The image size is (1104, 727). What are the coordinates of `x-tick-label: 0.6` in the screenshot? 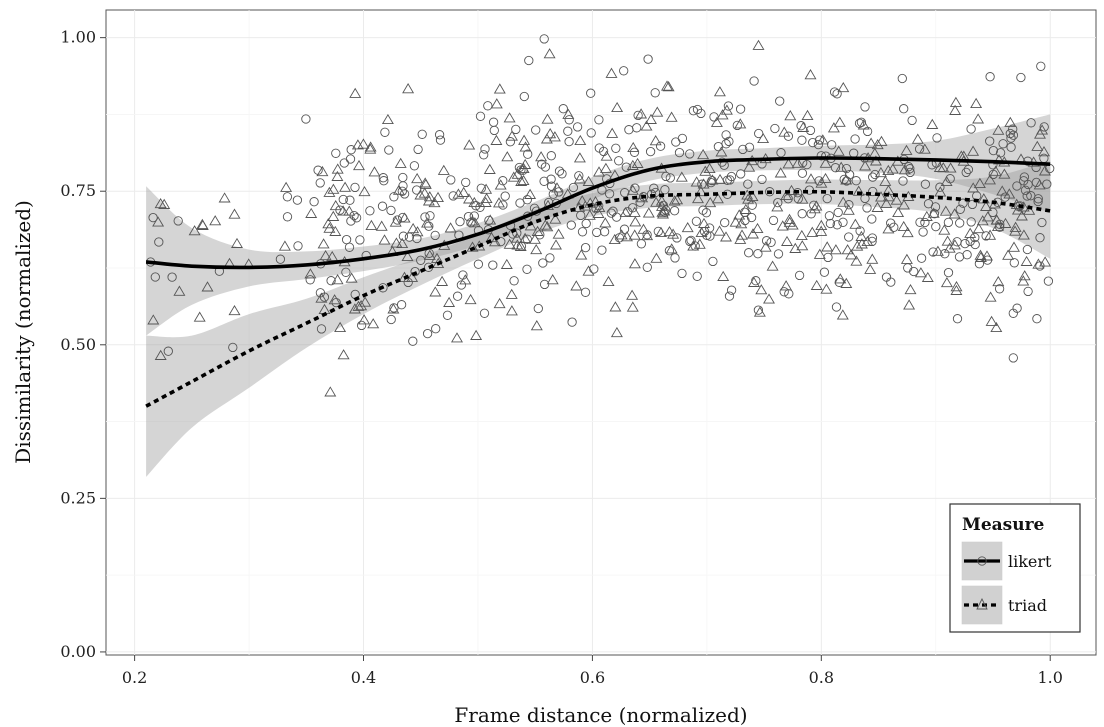 It's located at (592, 677).